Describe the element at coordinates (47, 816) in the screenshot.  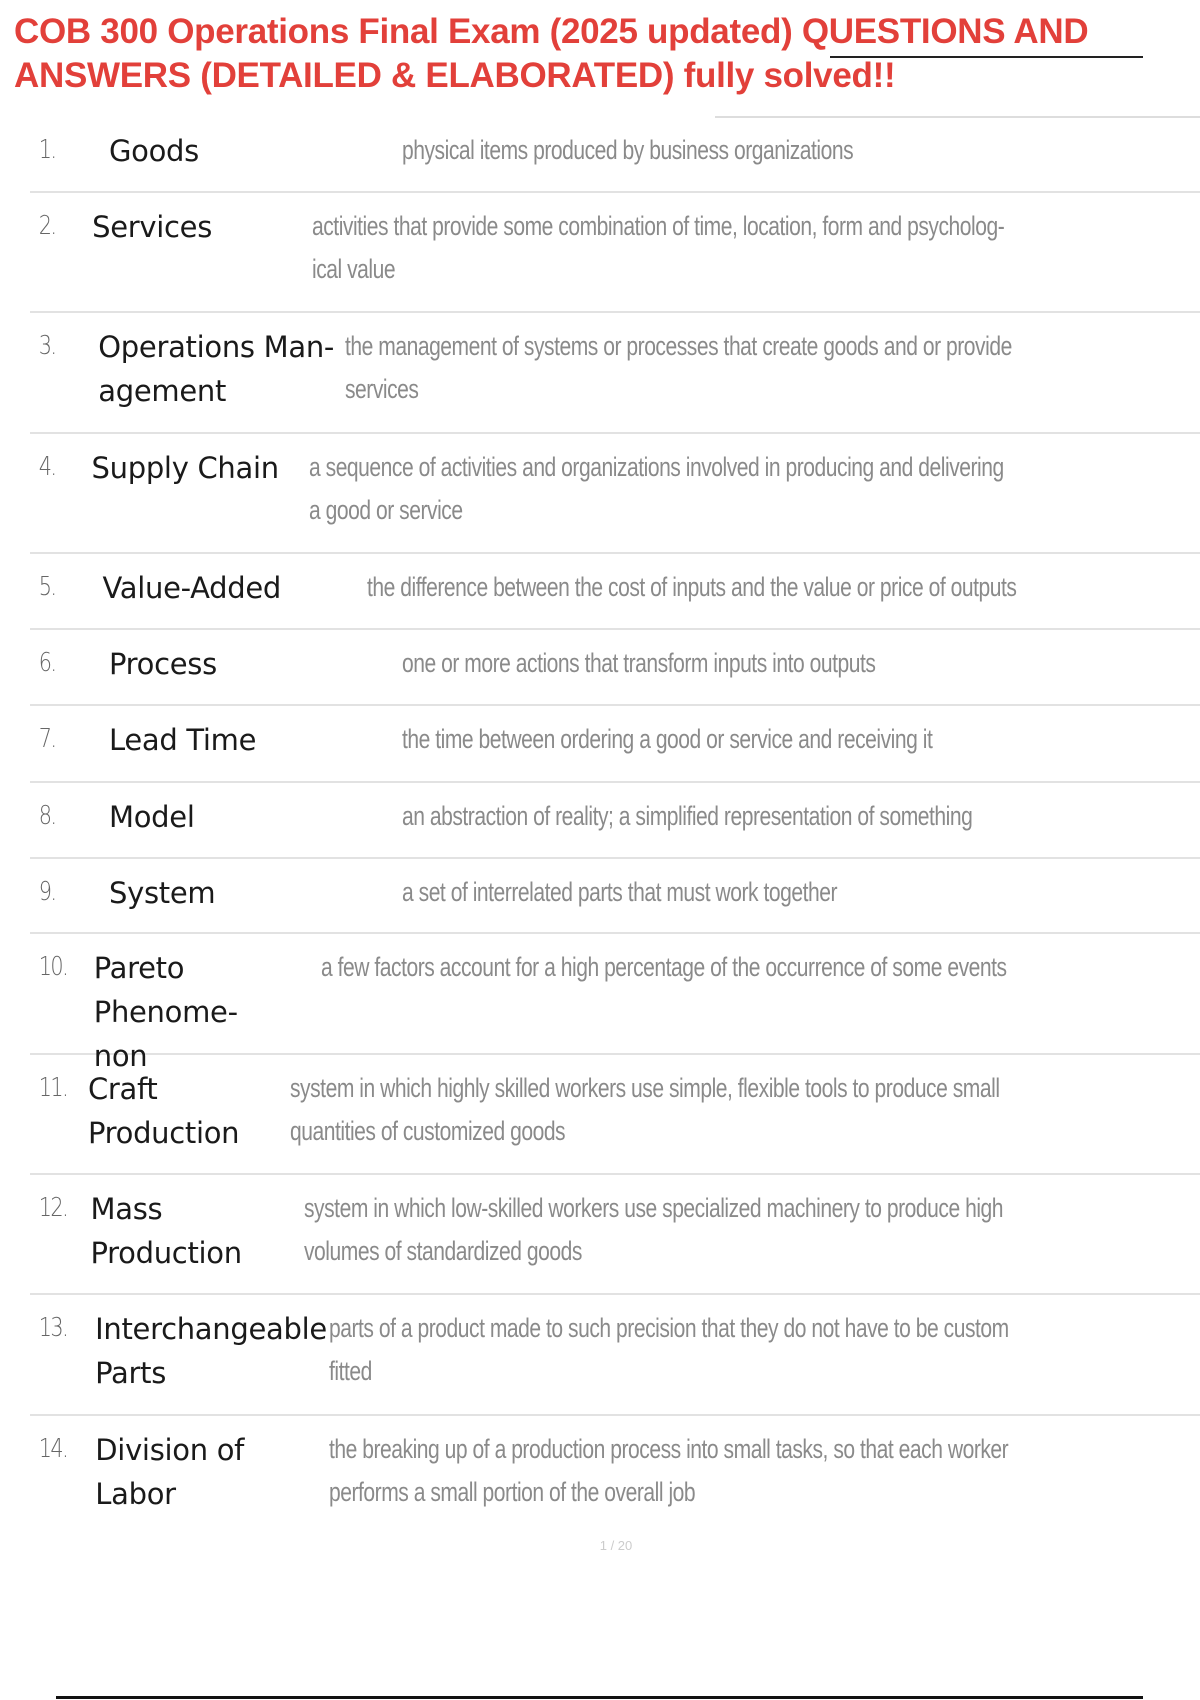
I see `item-number: 8.` at that location.